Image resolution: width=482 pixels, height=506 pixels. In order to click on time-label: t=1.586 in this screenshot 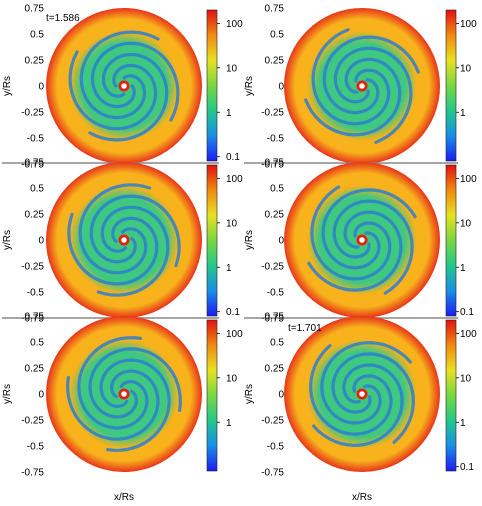, I will do `click(63, 18)`.